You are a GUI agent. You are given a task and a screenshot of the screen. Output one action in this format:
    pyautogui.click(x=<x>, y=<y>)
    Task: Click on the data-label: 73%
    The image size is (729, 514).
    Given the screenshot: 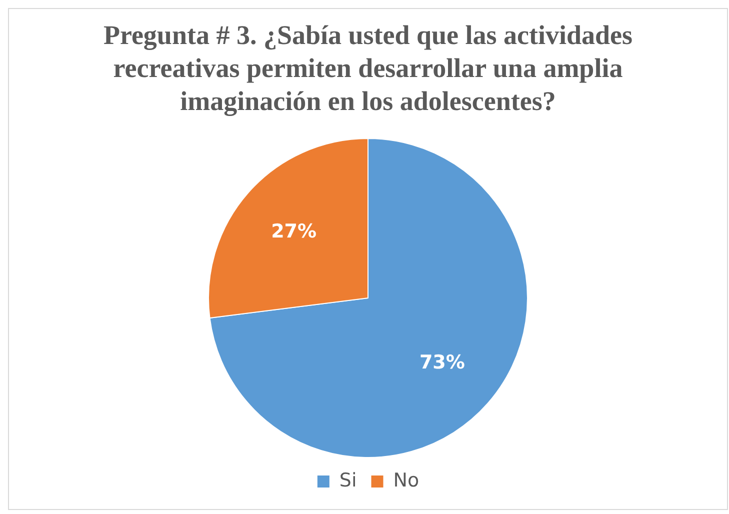 What is the action you would take?
    pyautogui.click(x=442, y=362)
    